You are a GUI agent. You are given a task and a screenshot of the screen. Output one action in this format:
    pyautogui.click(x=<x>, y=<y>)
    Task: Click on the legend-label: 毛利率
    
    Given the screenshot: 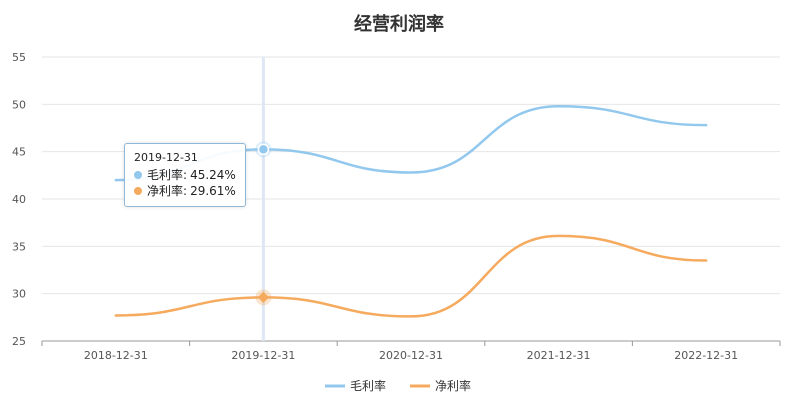 What is the action you would take?
    pyautogui.click(x=368, y=385)
    